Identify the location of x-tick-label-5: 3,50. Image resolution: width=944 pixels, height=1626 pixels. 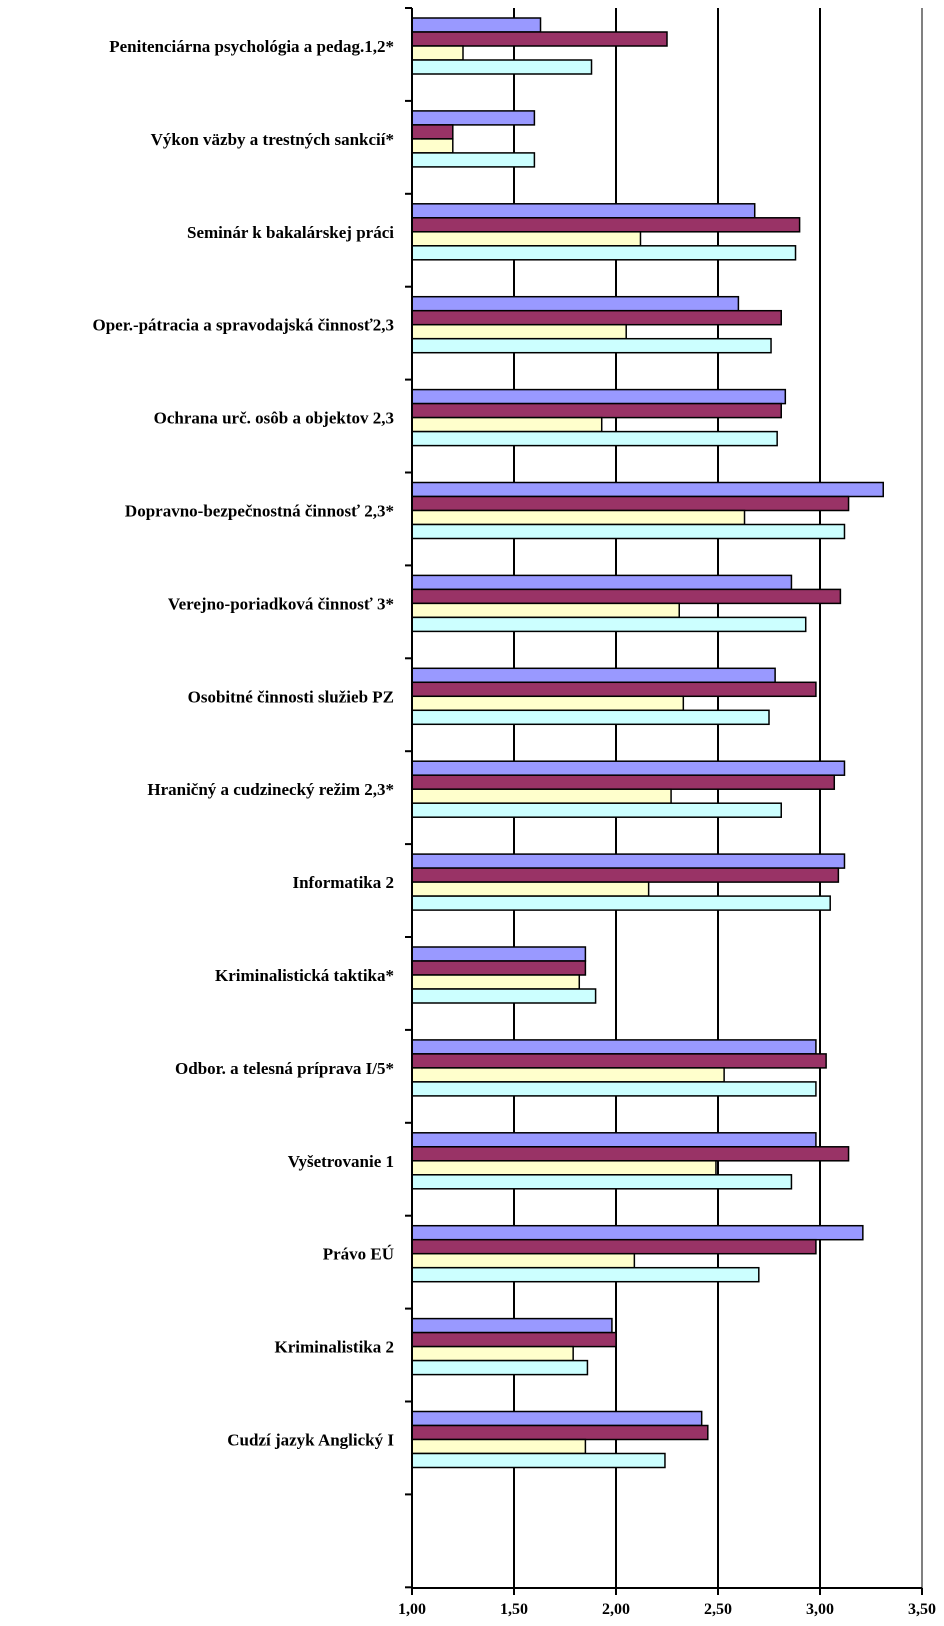
(922, 1609).